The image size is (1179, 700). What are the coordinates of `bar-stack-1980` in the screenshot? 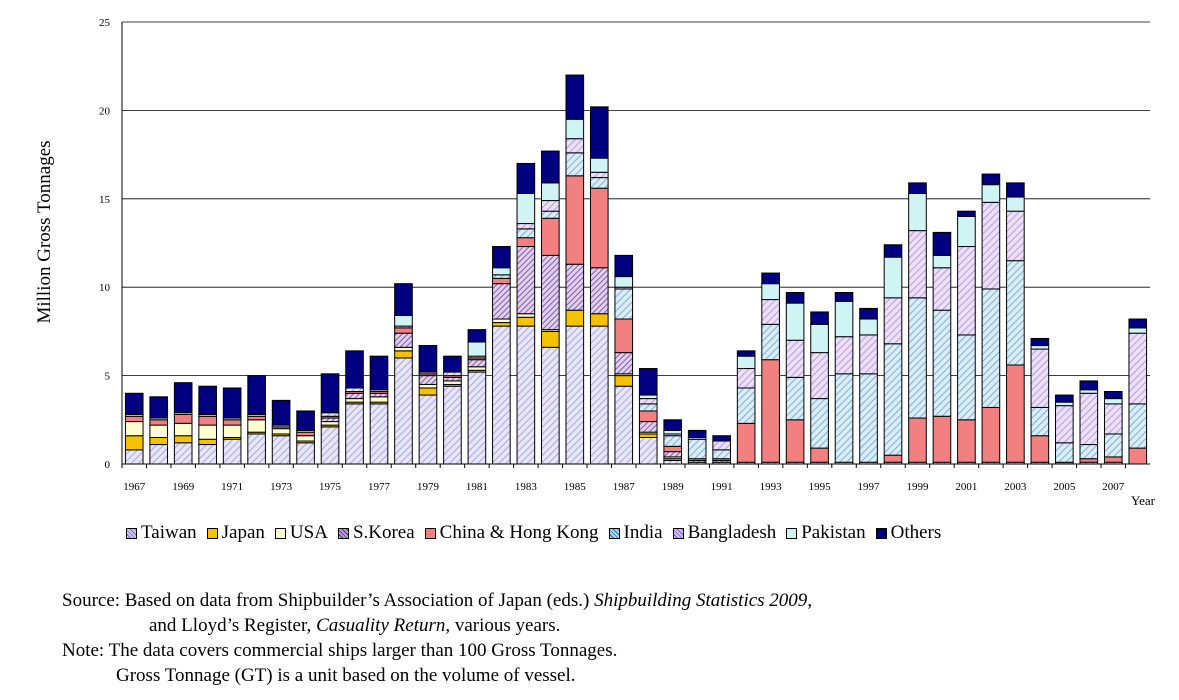 It's located at (452, 410).